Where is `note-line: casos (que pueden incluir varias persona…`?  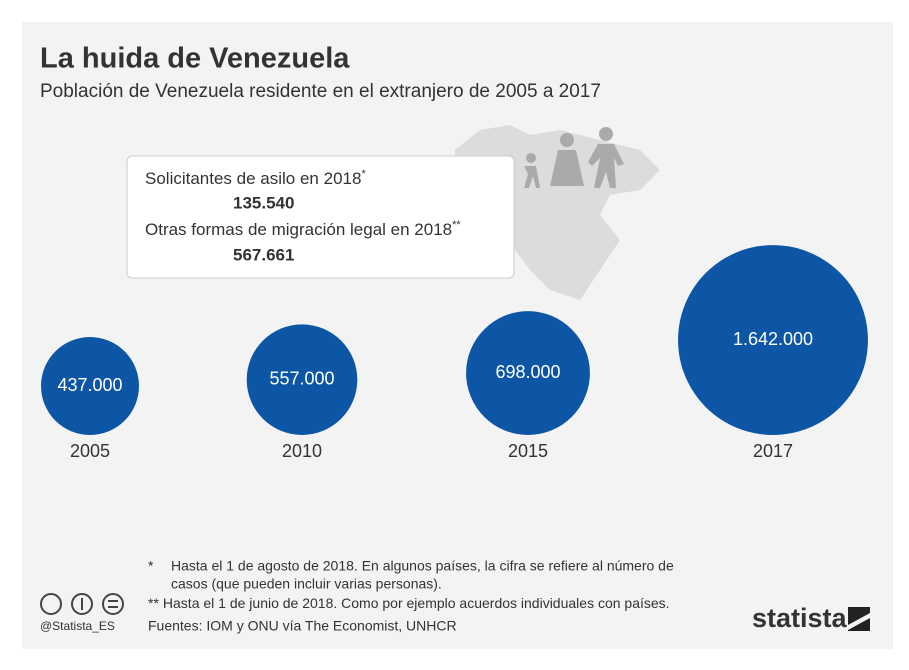 note-line: casos (que pueden incluir varias persona… is located at coordinates (306, 584).